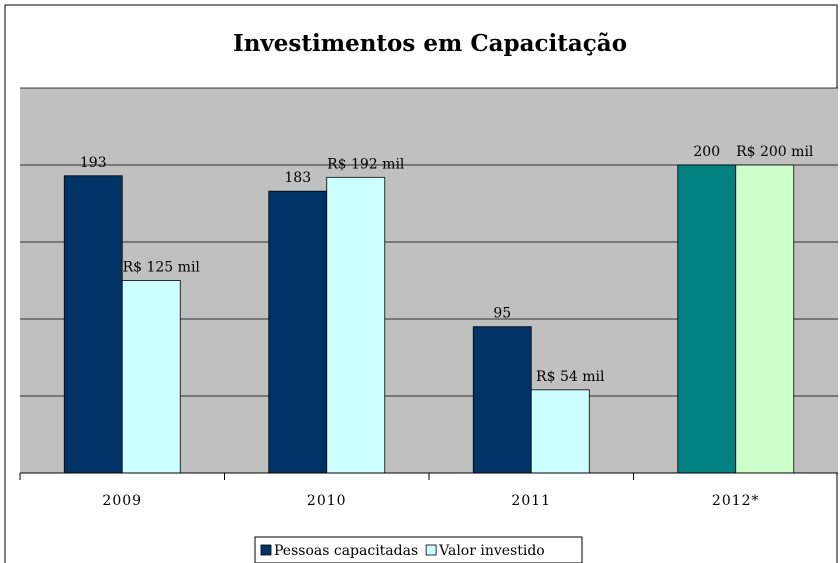  I want to click on data-label: 183, so click(297, 178).